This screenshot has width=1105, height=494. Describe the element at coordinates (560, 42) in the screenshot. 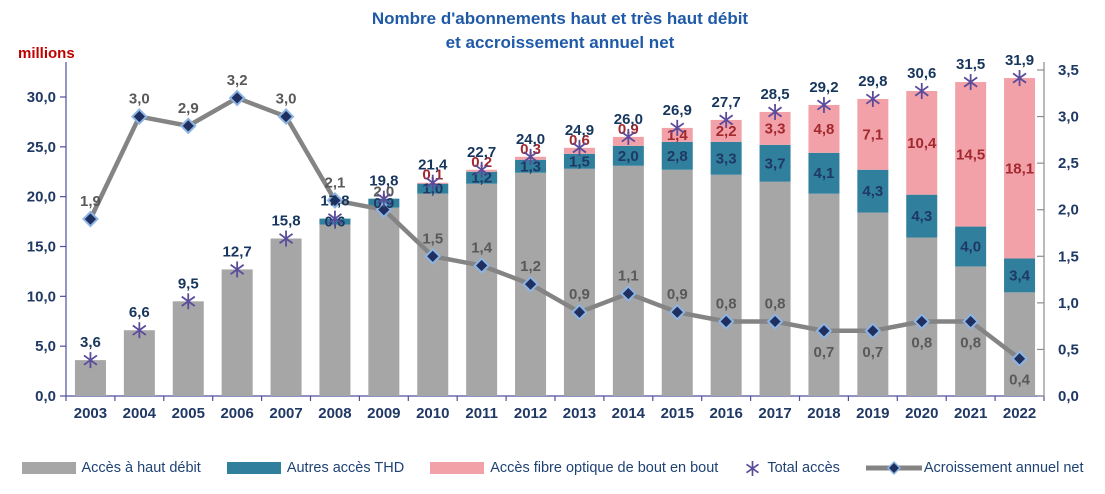

I see `chart-title-line2: et accroissement annuel net` at that location.